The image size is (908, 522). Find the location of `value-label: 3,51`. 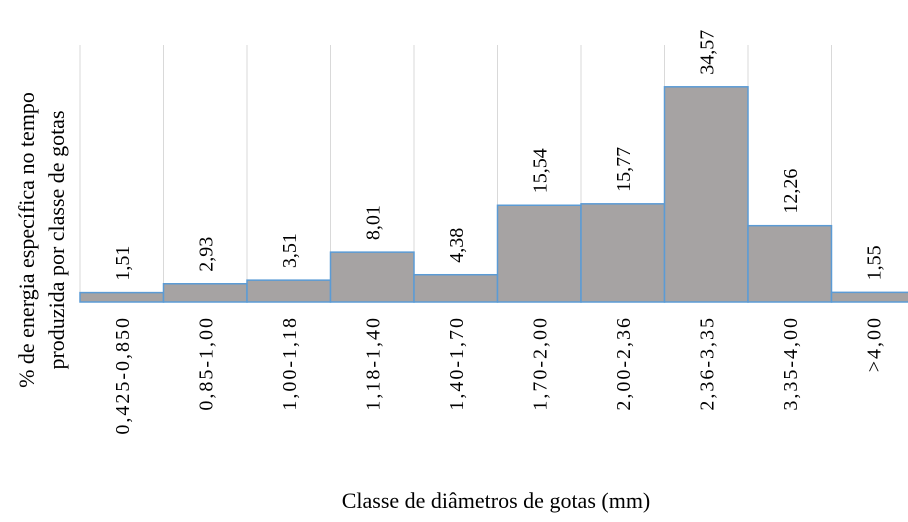

value-label: 3,51 is located at coordinates (290, 250).